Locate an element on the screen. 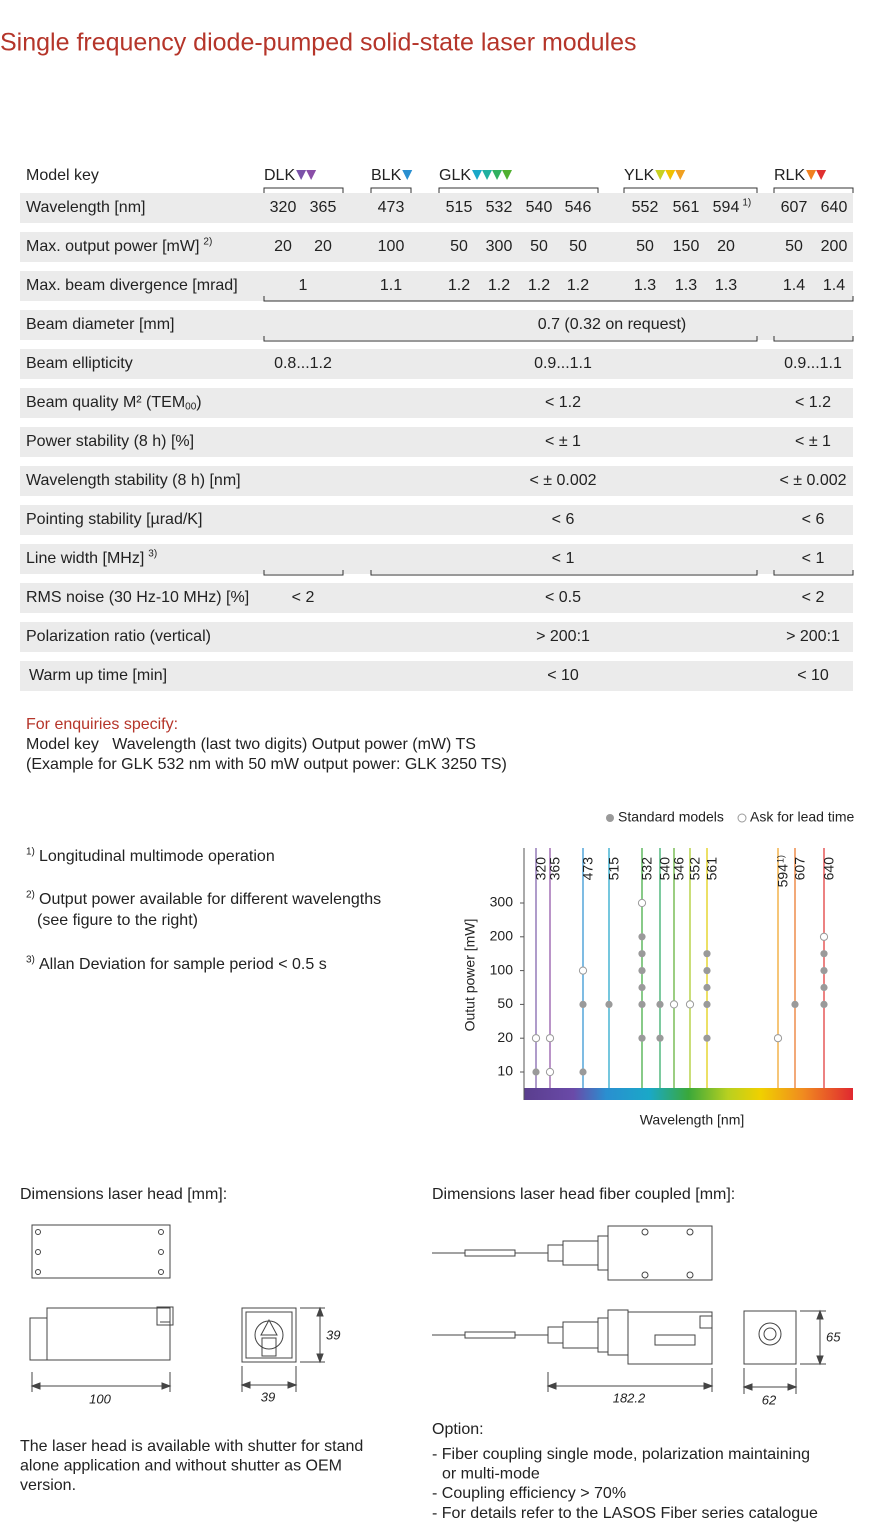 The height and width of the screenshot is (1532, 878). footnote-mark: 2) is located at coordinates (207, 242).